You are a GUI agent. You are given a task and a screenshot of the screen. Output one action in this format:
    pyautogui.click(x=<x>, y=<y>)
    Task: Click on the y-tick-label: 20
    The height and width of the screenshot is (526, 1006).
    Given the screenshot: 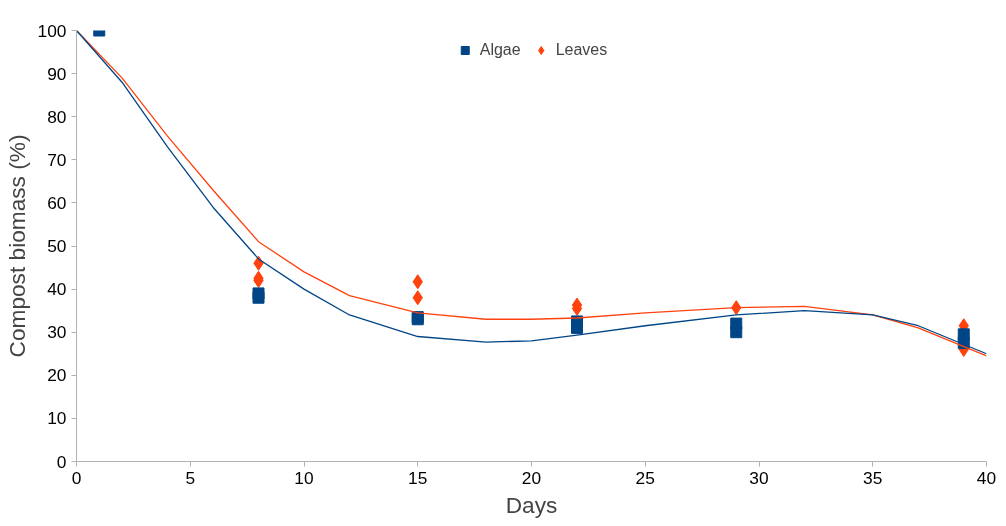 What is the action you would take?
    pyautogui.click(x=57, y=375)
    